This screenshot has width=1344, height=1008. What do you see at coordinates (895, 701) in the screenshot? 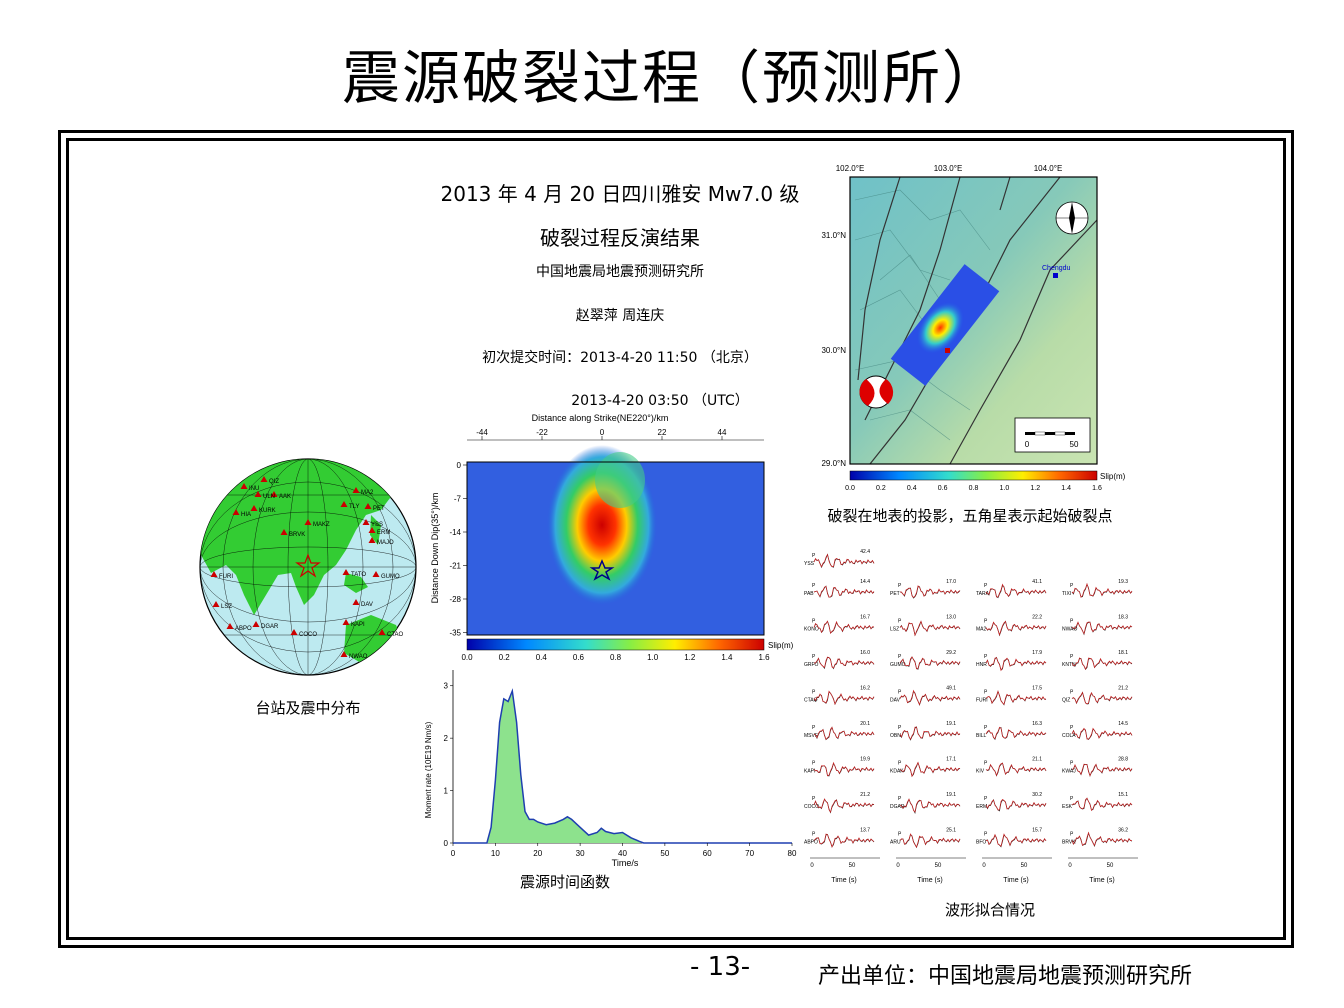
I see `station-code: DAV` at bounding box center [895, 701].